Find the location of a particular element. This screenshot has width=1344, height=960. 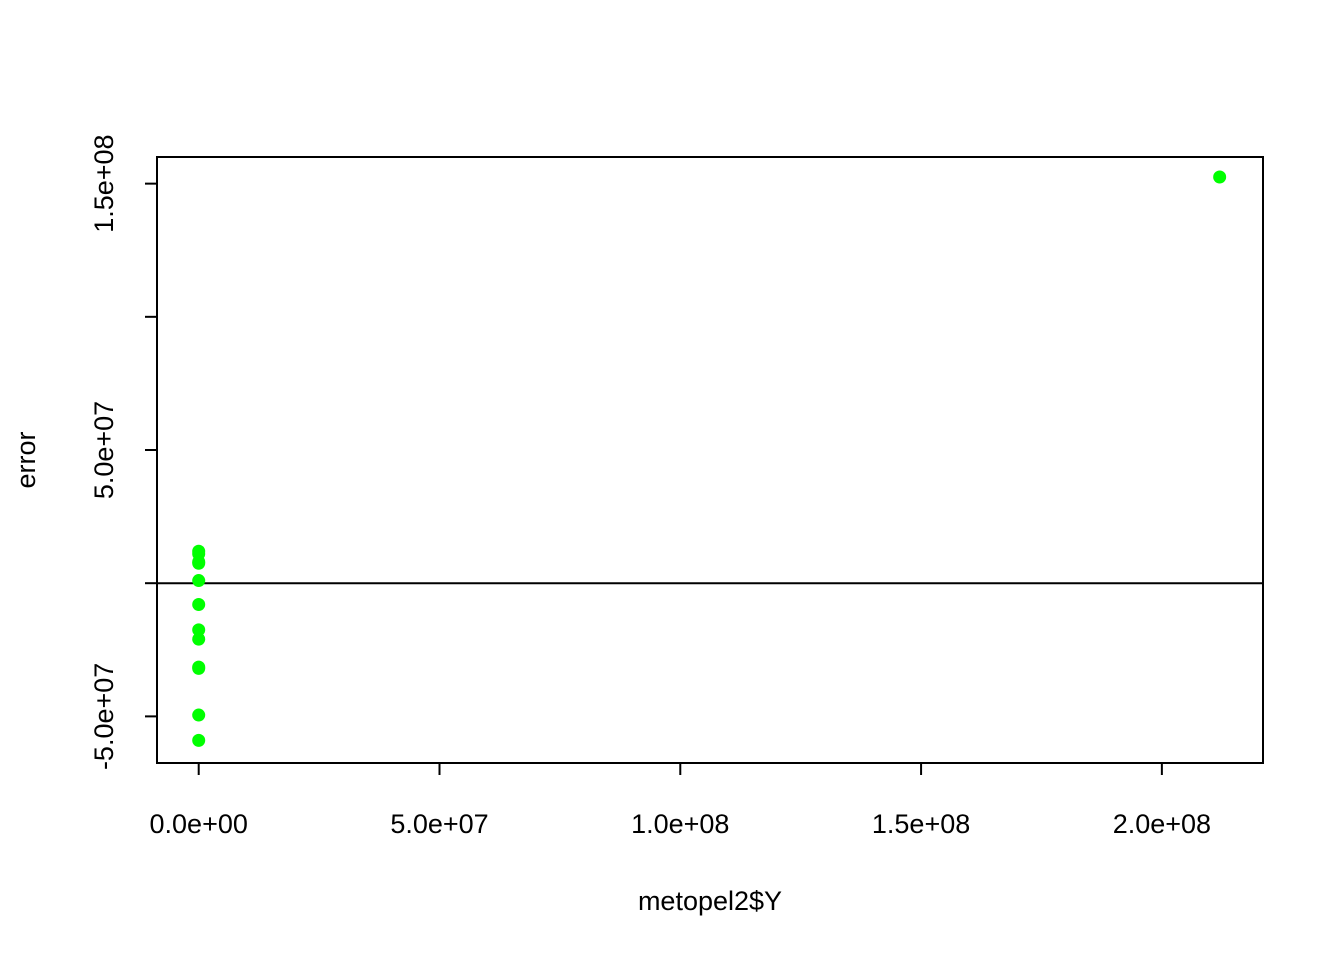

y-tick-label: 5.0e+07 is located at coordinates (104, 450).